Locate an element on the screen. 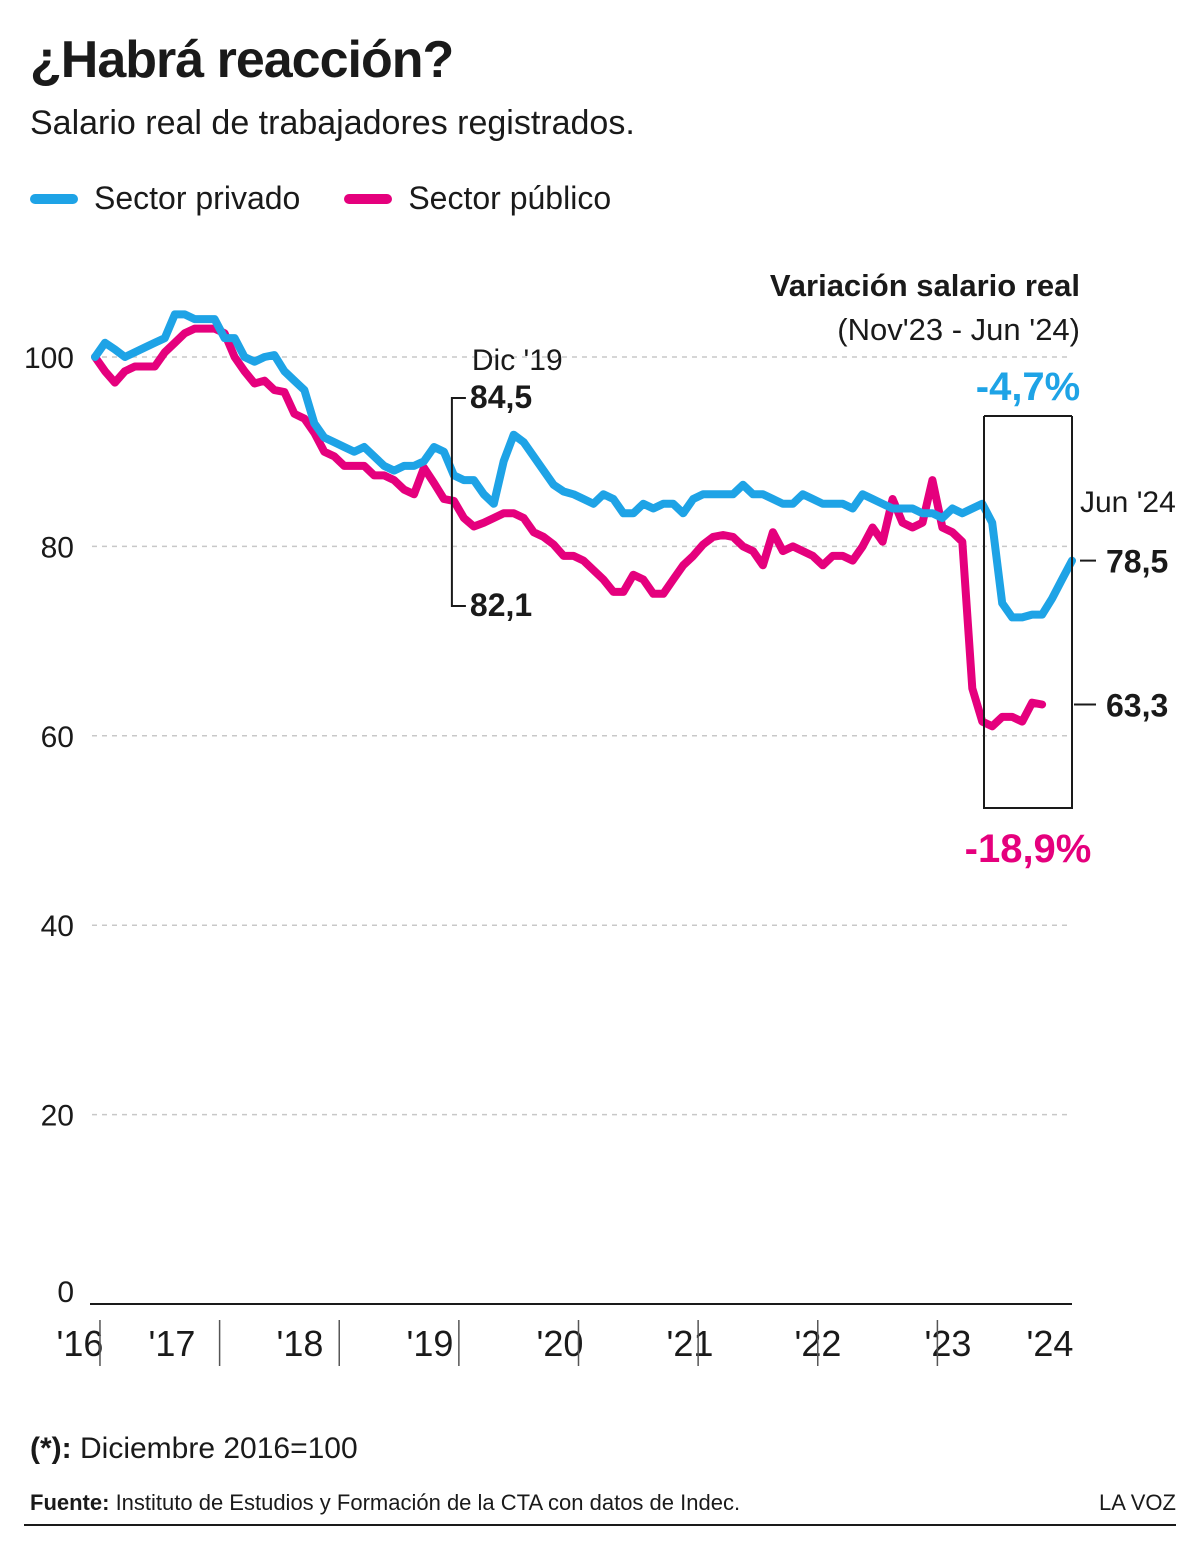 The width and height of the screenshot is (1200, 1546). variation-bracket-box is located at coordinates (1028, 612).